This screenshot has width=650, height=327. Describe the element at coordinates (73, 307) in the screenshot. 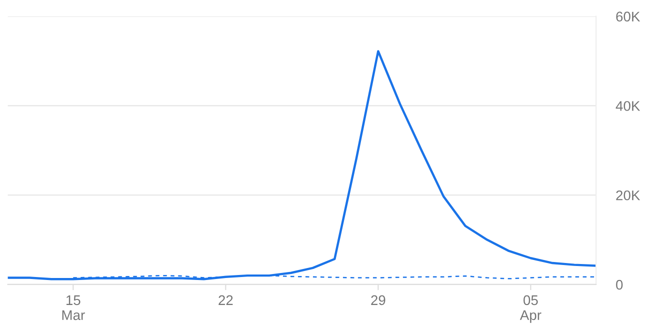

I see `x-tick-label: 15 Mar` at that location.